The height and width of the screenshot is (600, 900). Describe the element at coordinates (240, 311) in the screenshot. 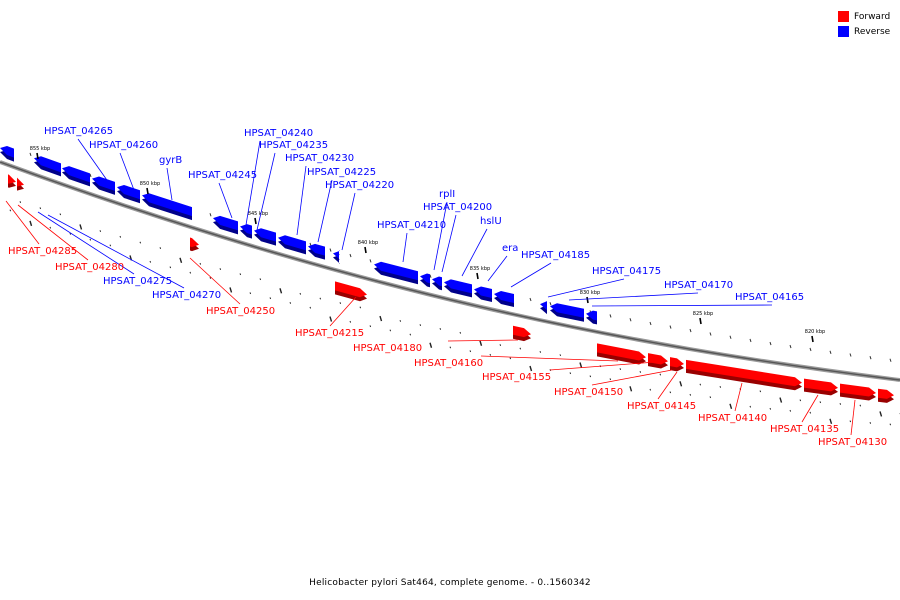

I see `gene-label: HPSAT_04250` at that location.